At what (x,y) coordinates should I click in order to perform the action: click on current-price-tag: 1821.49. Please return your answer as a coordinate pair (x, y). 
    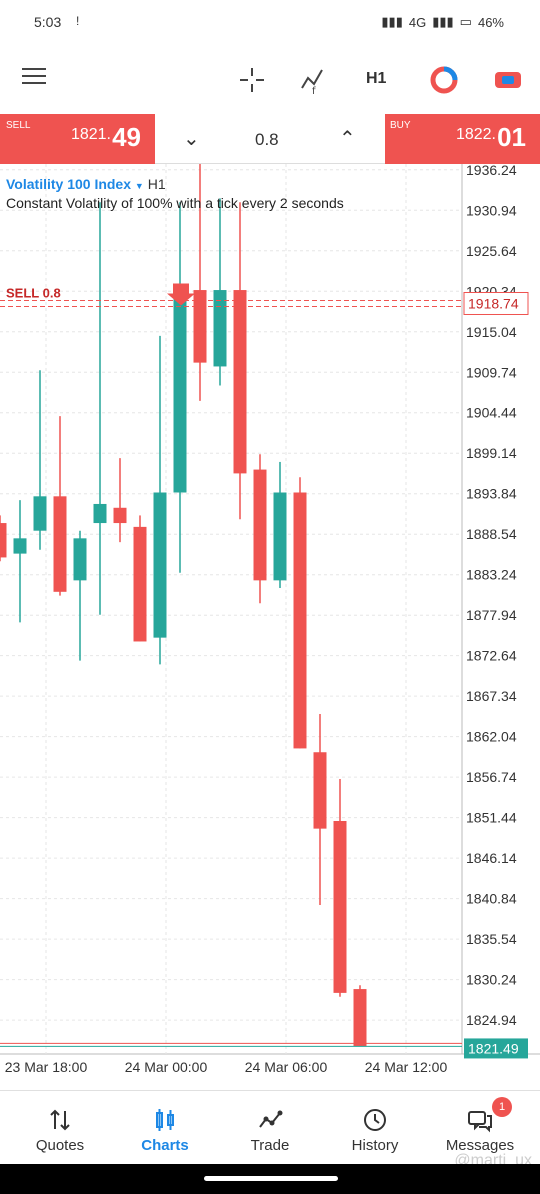
    Looking at the image, I should click on (493, 1048).